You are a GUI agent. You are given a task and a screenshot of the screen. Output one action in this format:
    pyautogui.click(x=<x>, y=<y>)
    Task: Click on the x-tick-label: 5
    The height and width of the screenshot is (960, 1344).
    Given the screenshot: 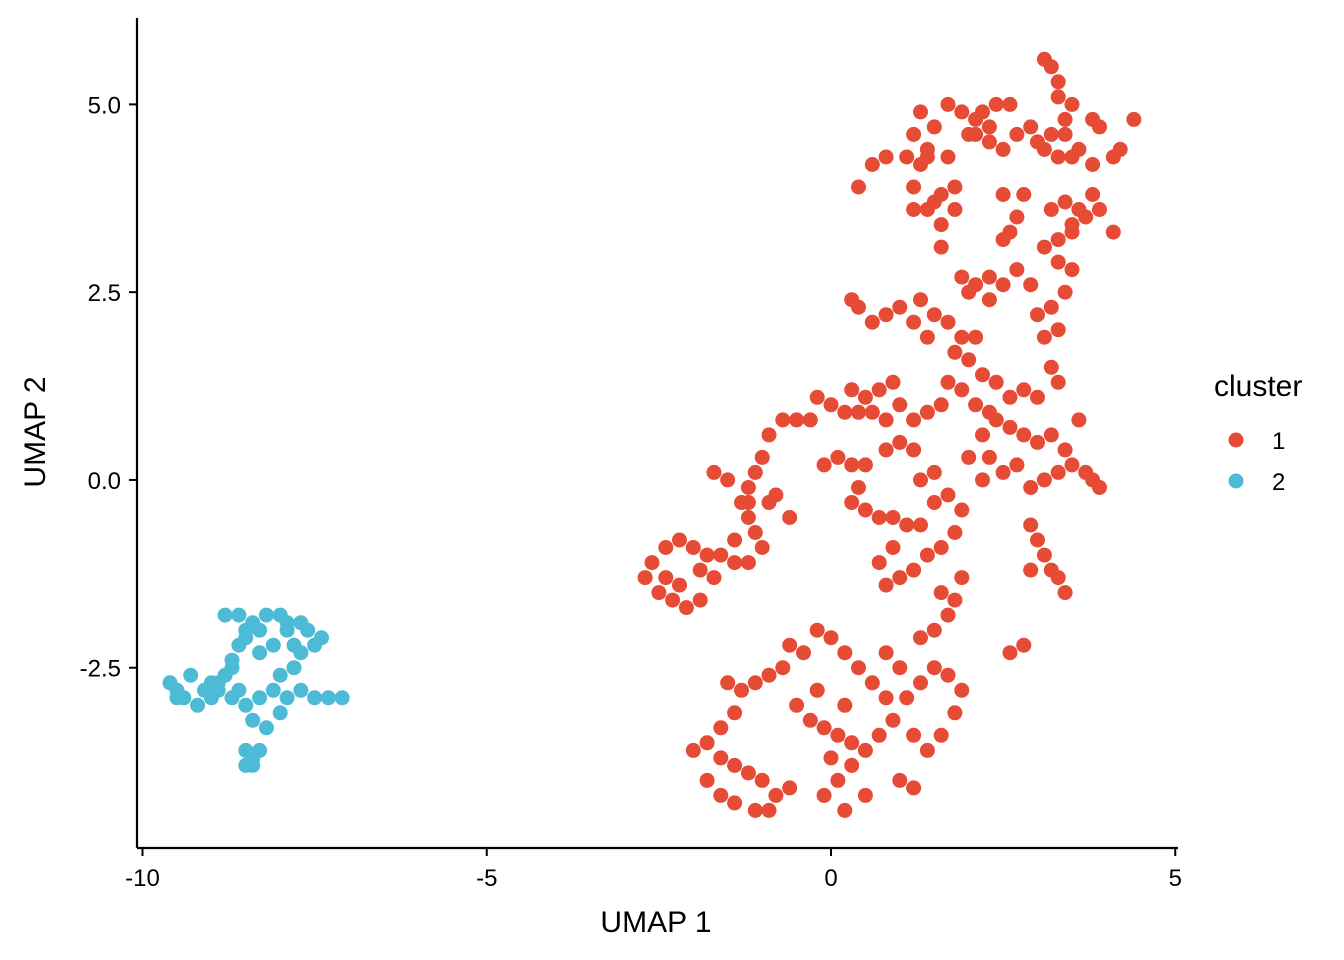 What is the action you would take?
    pyautogui.click(x=1175, y=878)
    